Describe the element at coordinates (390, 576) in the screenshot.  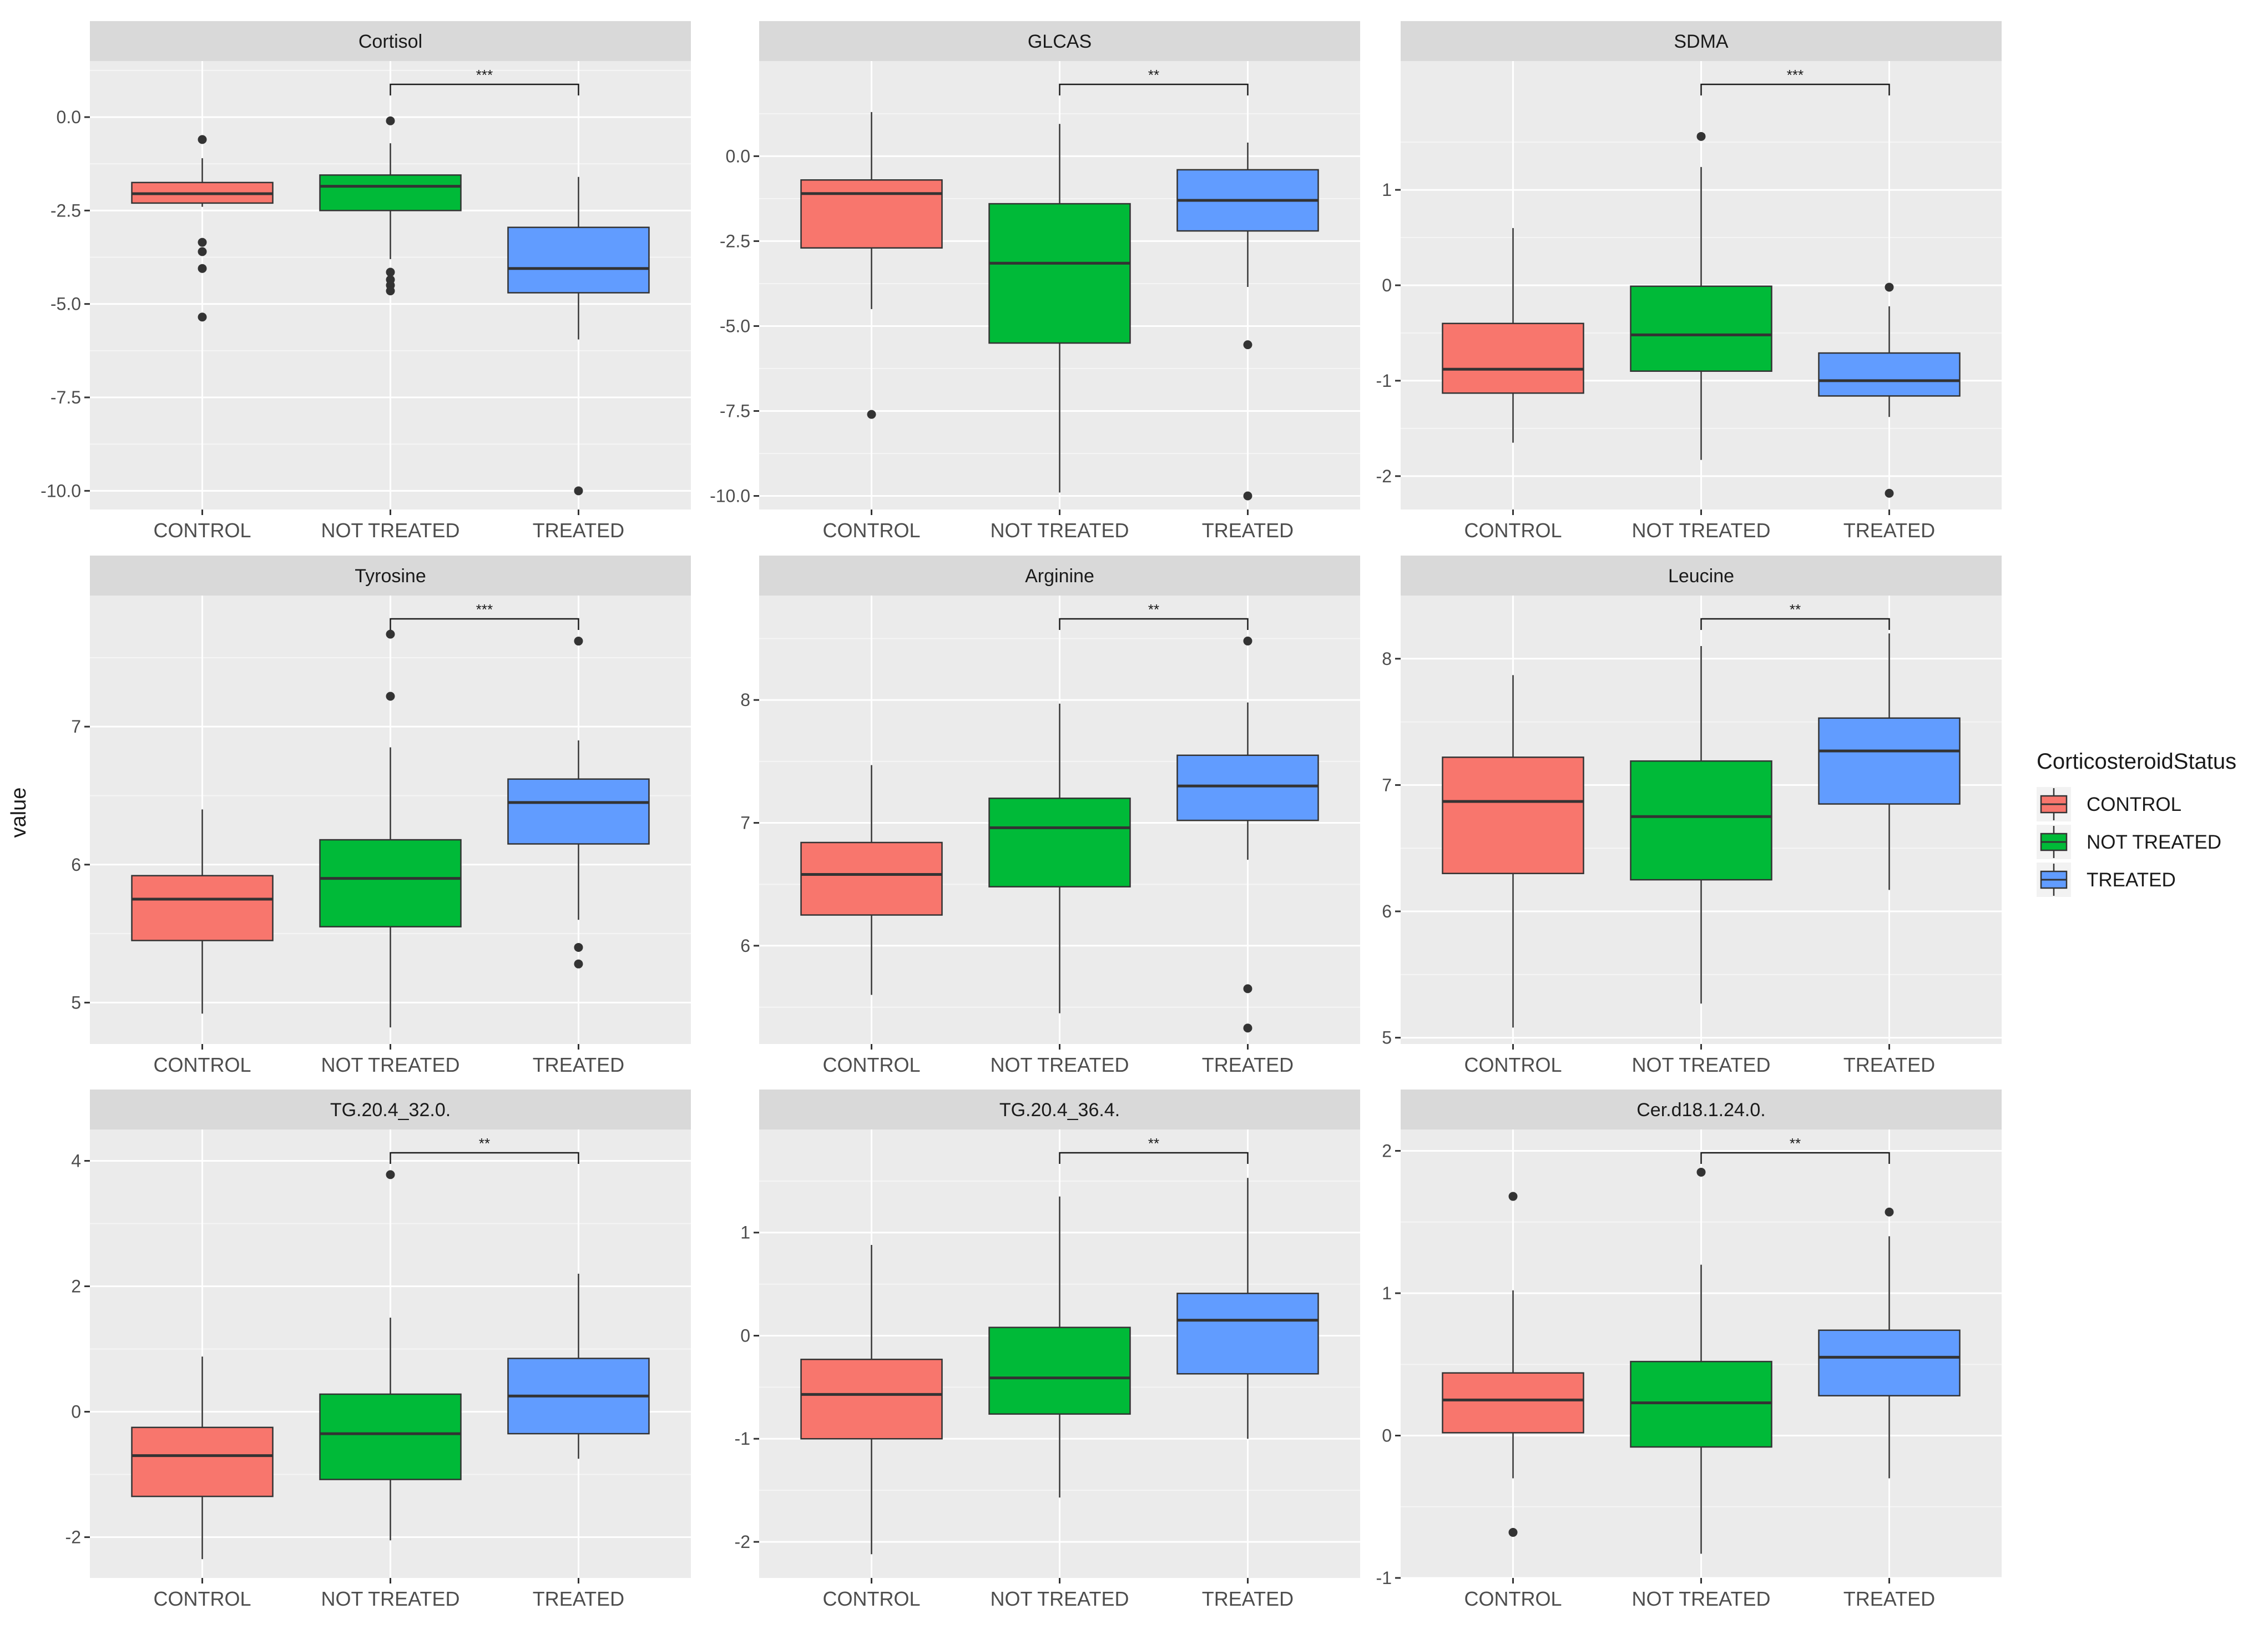
I see `panel-title: Tyrosine` at that location.